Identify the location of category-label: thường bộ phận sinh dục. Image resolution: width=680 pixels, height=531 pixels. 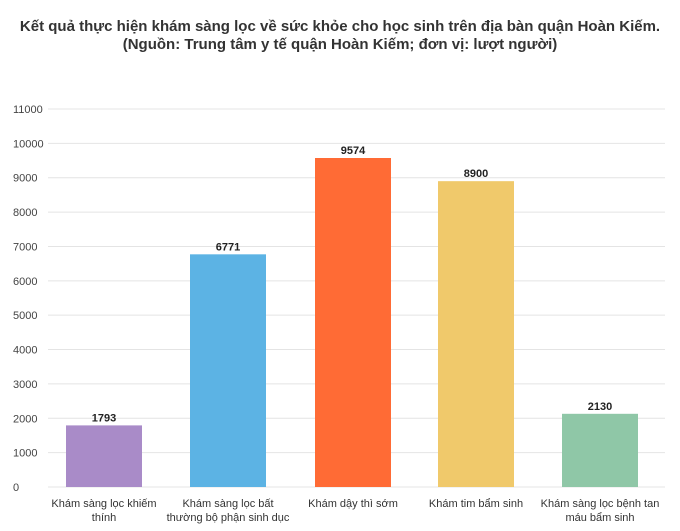
(228, 518).